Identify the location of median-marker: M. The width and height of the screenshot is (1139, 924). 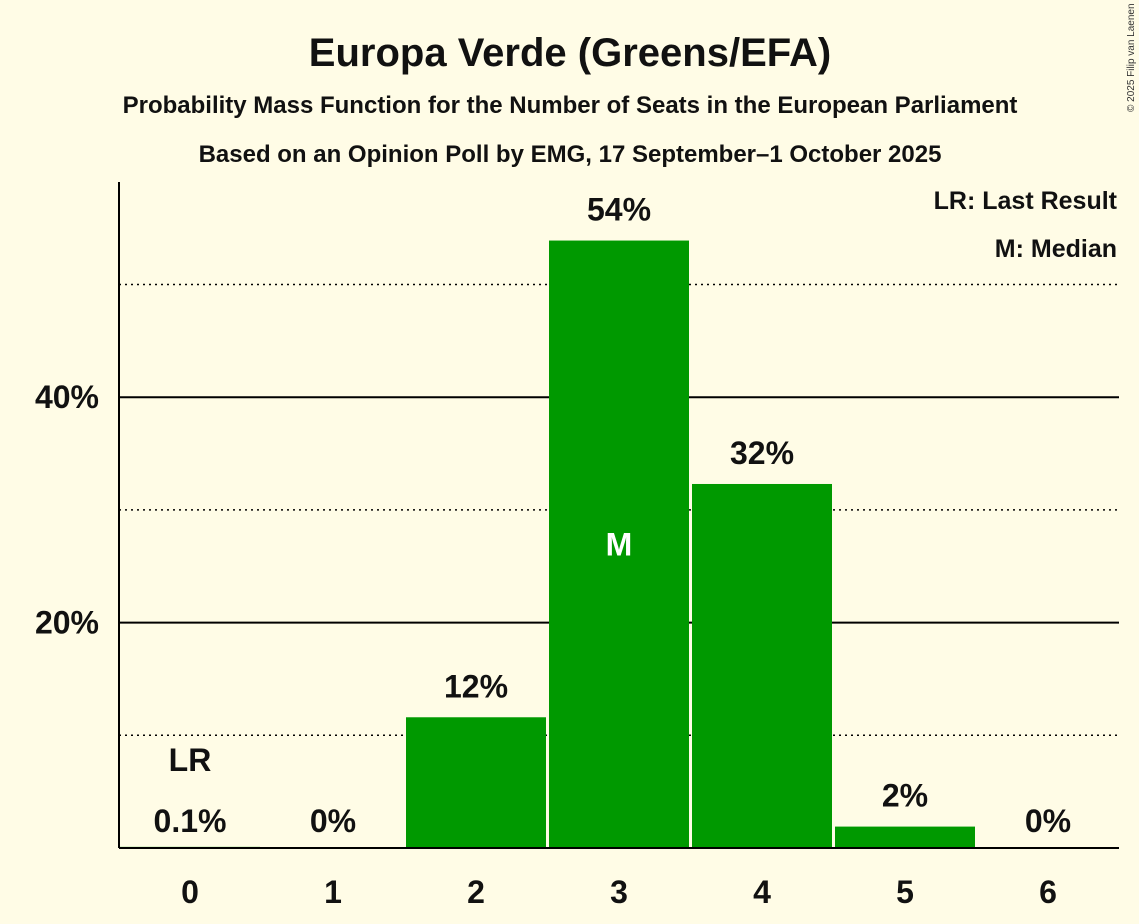
(619, 544).